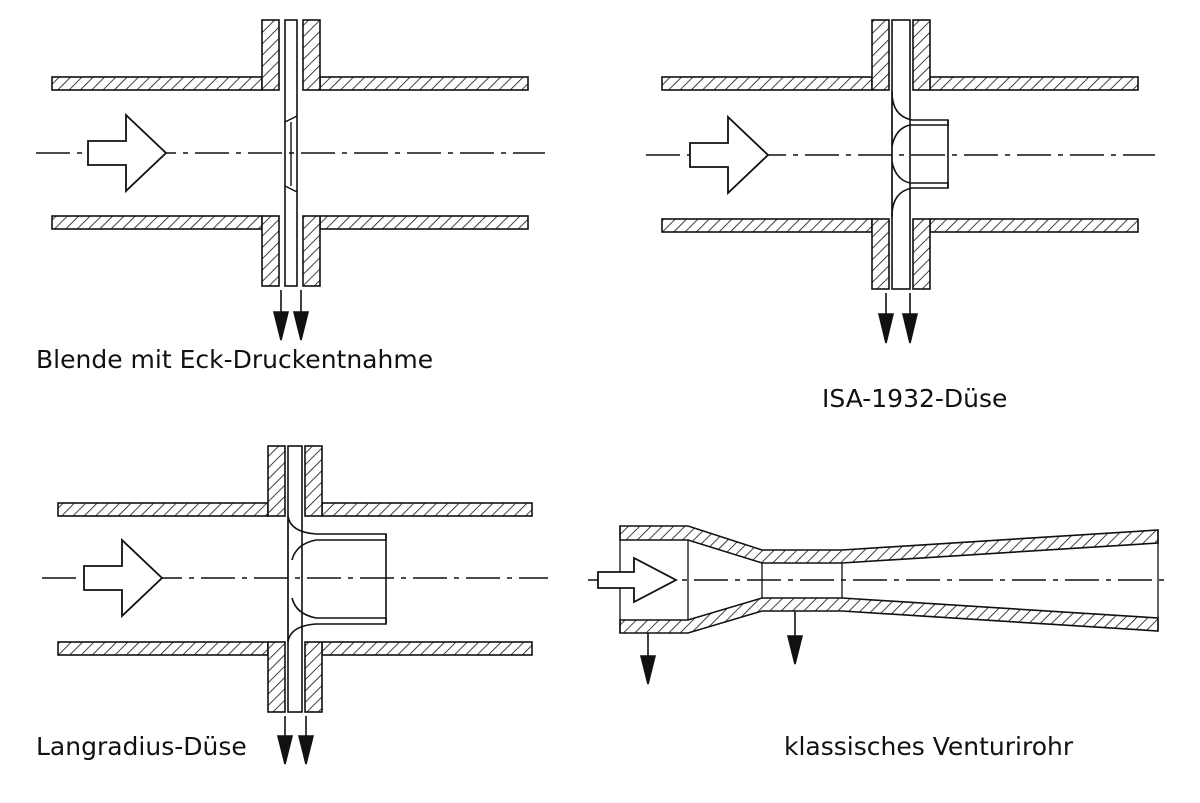 Image resolution: width=1200 pixels, height=803 pixels. Describe the element at coordinates (929, 746) in the screenshot. I see `venturi-caption: klassisches Venturirohr` at that location.